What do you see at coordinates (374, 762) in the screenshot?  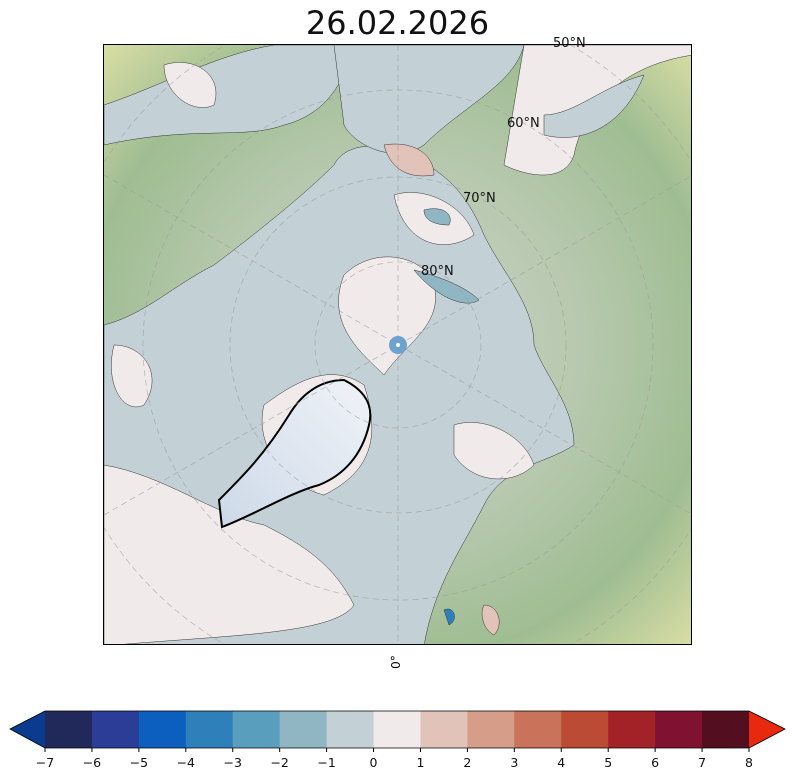 I see `colorbar-tick-label: 0` at bounding box center [374, 762].